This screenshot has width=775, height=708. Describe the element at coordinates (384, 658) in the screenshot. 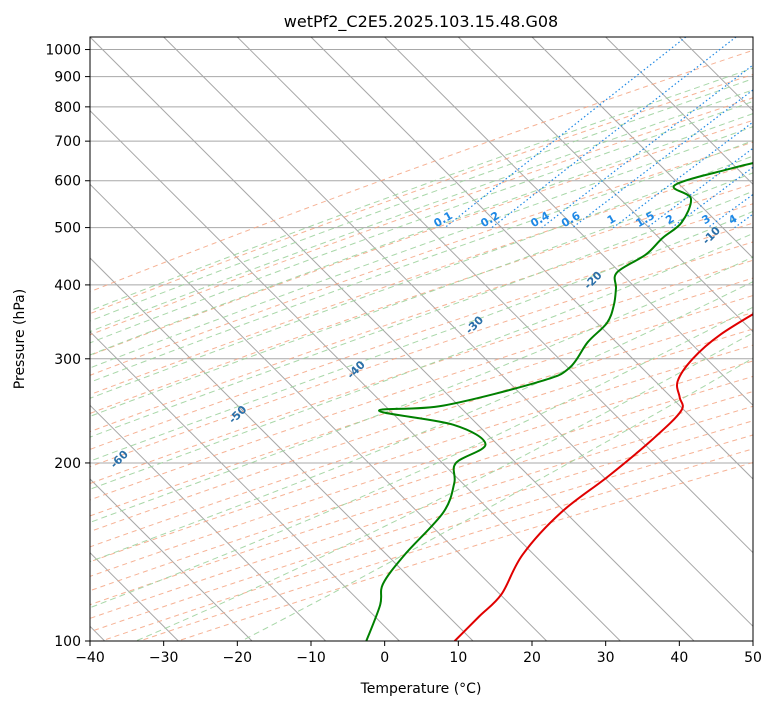

I see `x-tick-label: 0` at that location.